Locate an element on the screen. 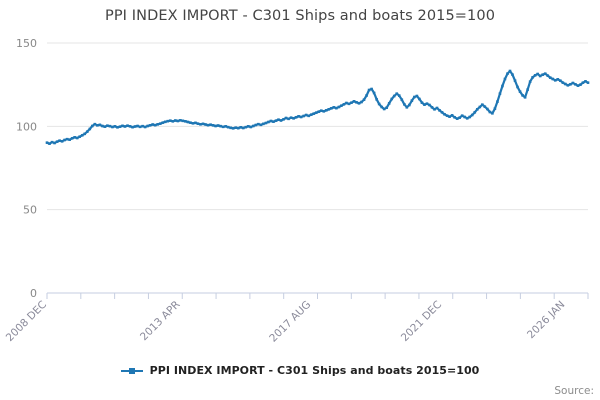  svg-text: 2008 DEC is located at coordinates (26, 321).